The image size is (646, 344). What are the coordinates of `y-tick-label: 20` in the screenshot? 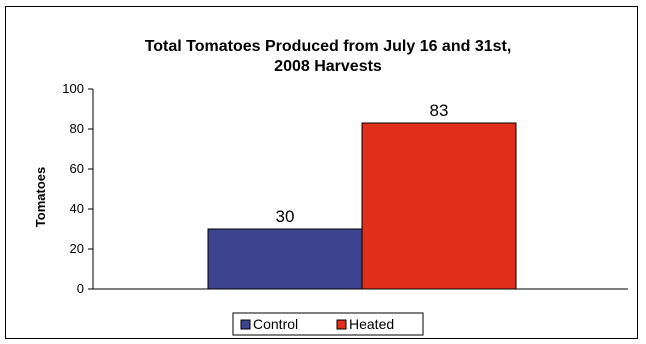 It's located at (77, 248).